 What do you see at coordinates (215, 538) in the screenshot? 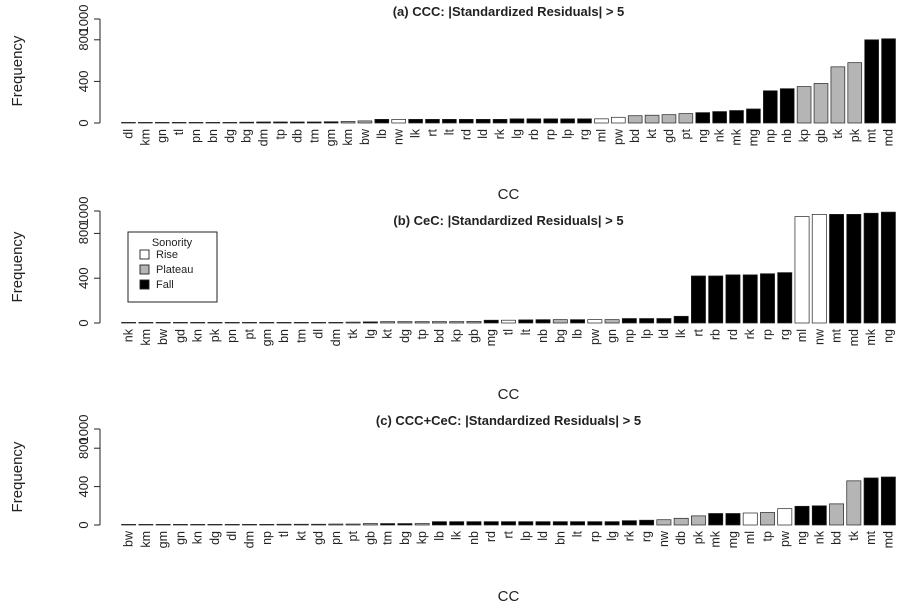
I see `x-tick-label: dg` at bounding box center [215, 538].